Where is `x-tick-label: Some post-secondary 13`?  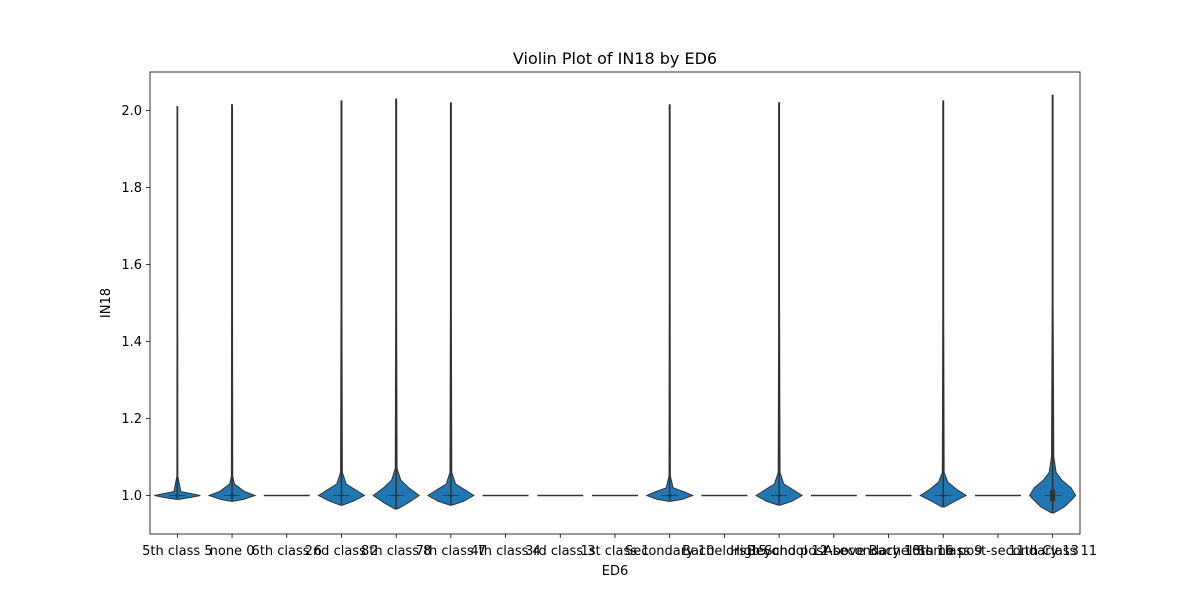
x-tick-label: Some post-secondary 13 is located at coordinates (998, 551).